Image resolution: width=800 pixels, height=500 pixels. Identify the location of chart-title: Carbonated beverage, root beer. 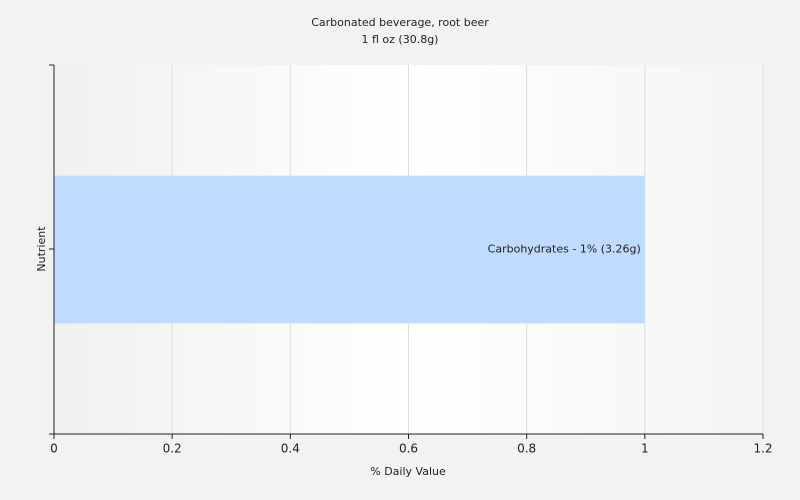
(400, 22).